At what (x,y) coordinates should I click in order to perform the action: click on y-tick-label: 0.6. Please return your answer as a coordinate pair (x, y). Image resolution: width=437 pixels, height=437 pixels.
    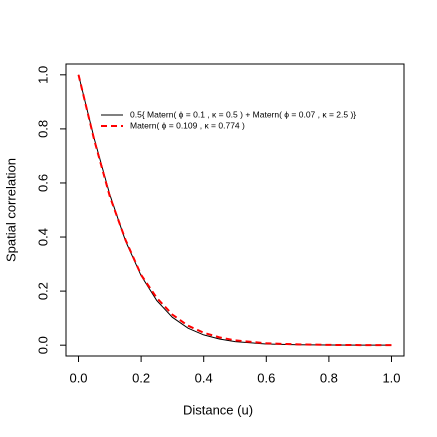
    Looking at the image, I should click on (42, 183).